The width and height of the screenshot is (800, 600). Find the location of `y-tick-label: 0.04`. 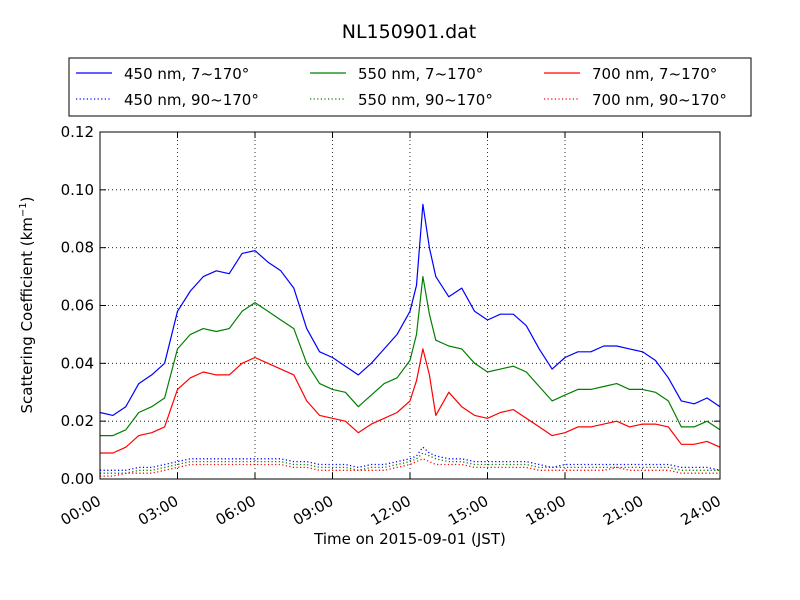

y-tick-label: 0.04 is located at coordinates (77, 363).